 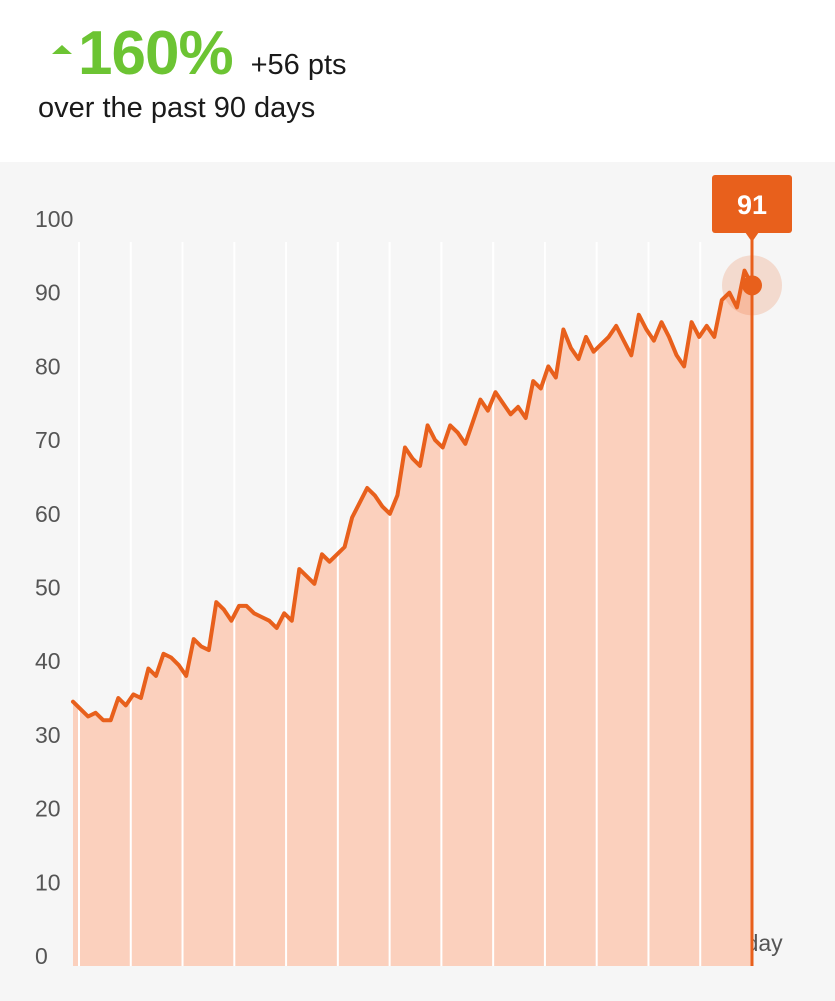 What do you see at coordinates (48, 366) in the screenshot?
I see `y-tick-label: 80` at bounding box center [48, 366].